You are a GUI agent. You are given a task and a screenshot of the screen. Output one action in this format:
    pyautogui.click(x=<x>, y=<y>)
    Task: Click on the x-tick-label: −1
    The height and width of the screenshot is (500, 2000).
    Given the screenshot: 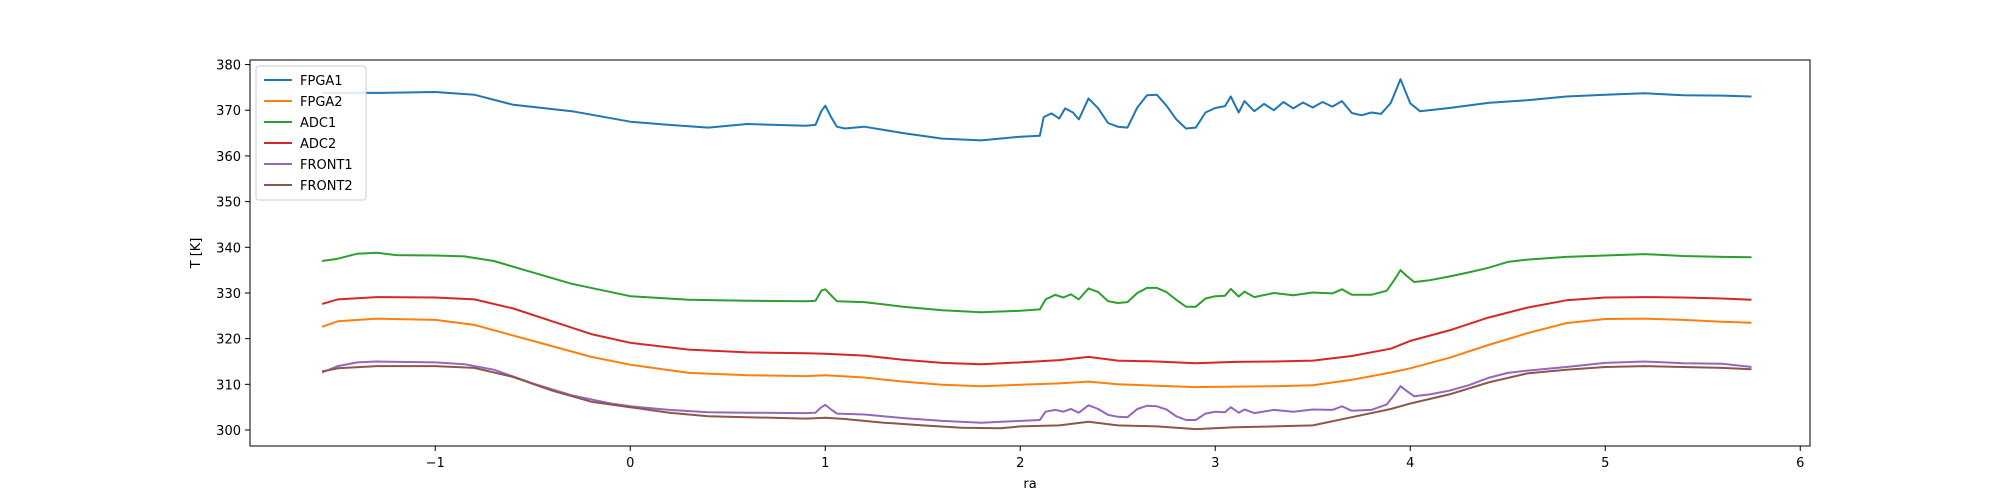 What is the action you would take?
    pyautogui.click(x=435, y=463)
    